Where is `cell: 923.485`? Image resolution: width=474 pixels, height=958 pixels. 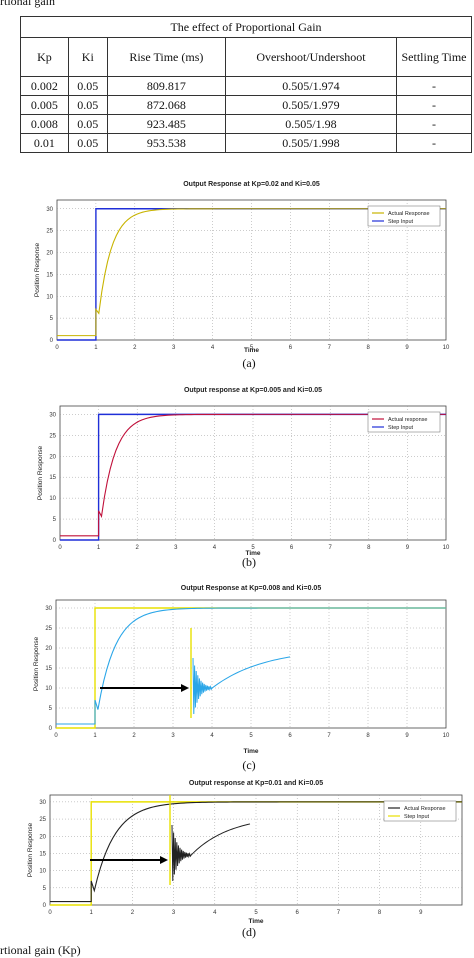
cell: 923.485 is located at coordinates (166, 124).